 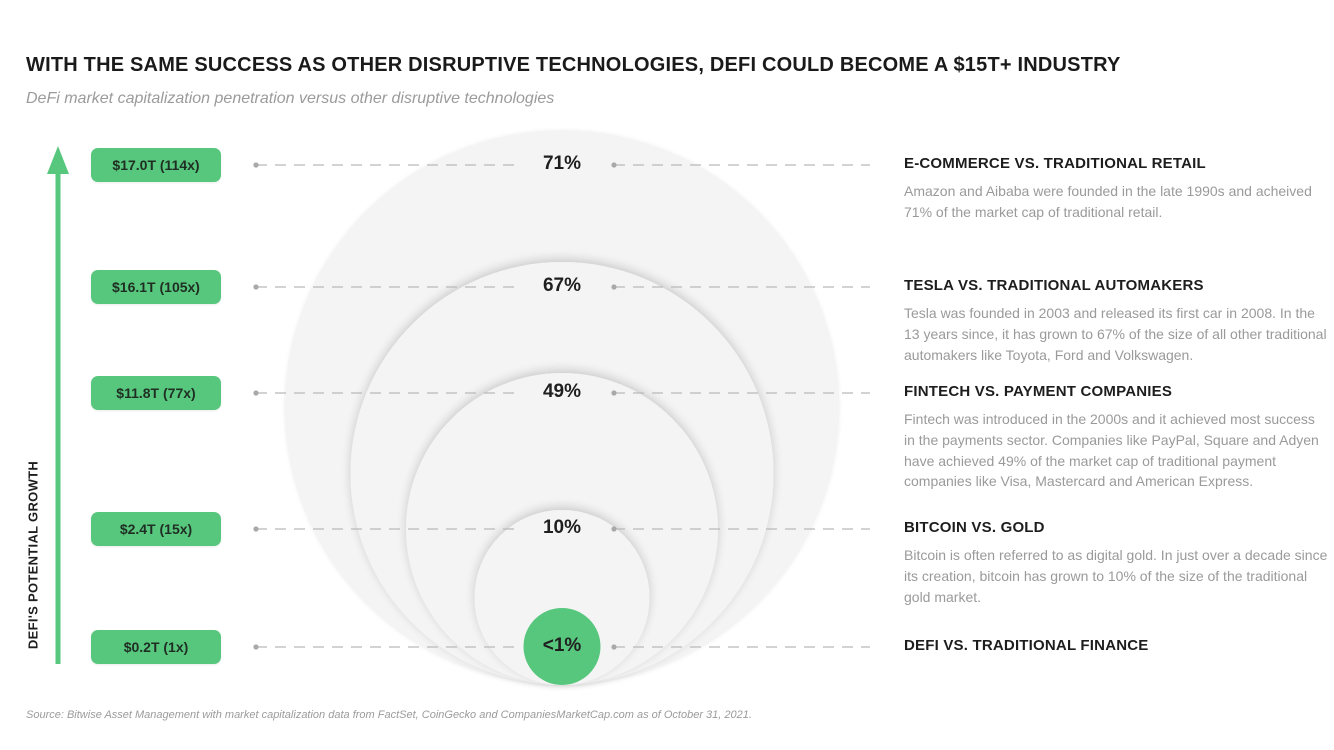 I want to click on growth-arrow-head, so click(x=58, y=160).